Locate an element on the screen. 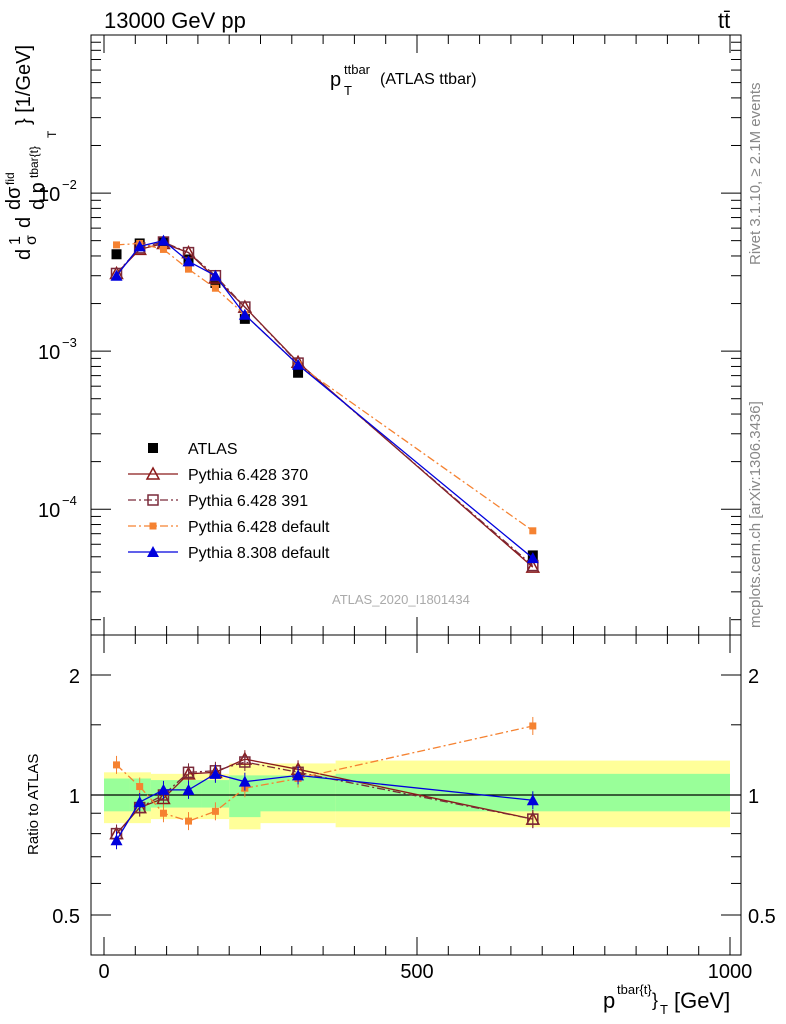 Image resolution: width=786 pixels, height=1024 pixels. legend-label: ATLAS is located at coordinates (213, 449).